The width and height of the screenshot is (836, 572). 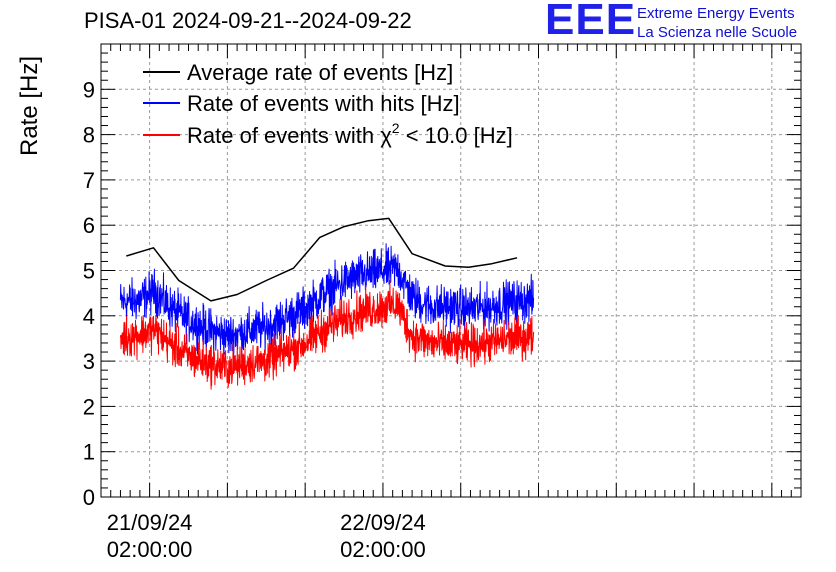 I want to click on y-tick-label: 0, so click(x=89, y=497).